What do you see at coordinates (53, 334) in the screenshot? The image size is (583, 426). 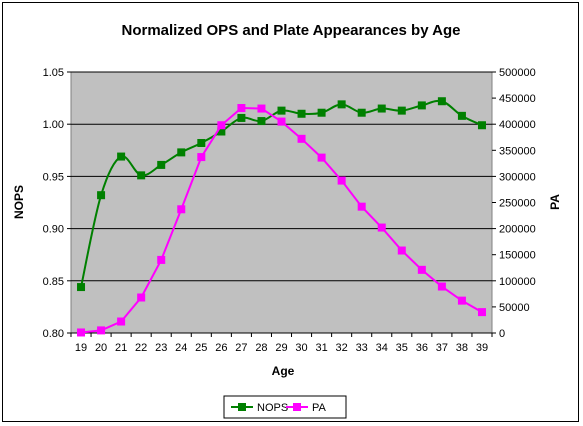 I see `left-tick-label: 0.80` at bounding box center [53, 334].